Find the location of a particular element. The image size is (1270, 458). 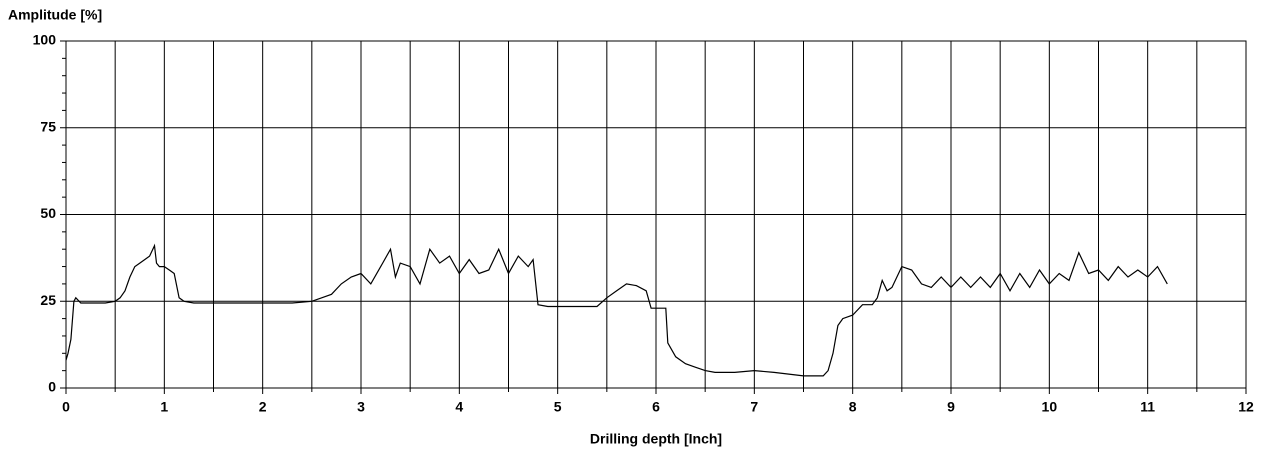

x-tick-label: 3 is located at coordinates (361, 407).